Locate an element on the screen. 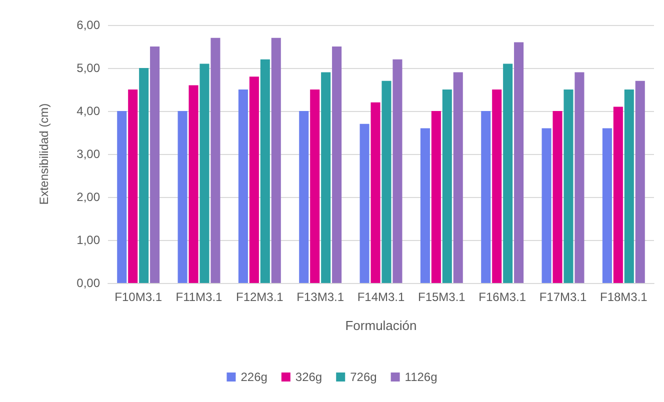 This screenshot has height=402, width=664. legend-label: 326g is located at coordinates (308, 377).